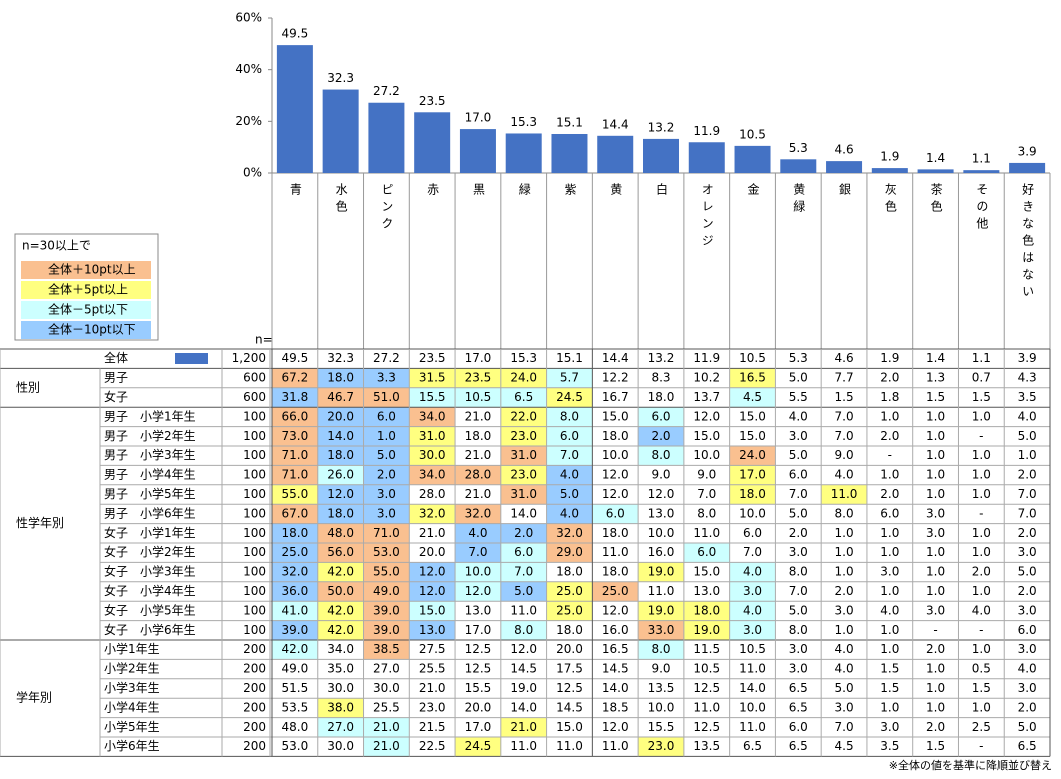 The height and width of the screenshot is (779, 1061). I want to click on table-cell: 2.0, so click(935, 649).